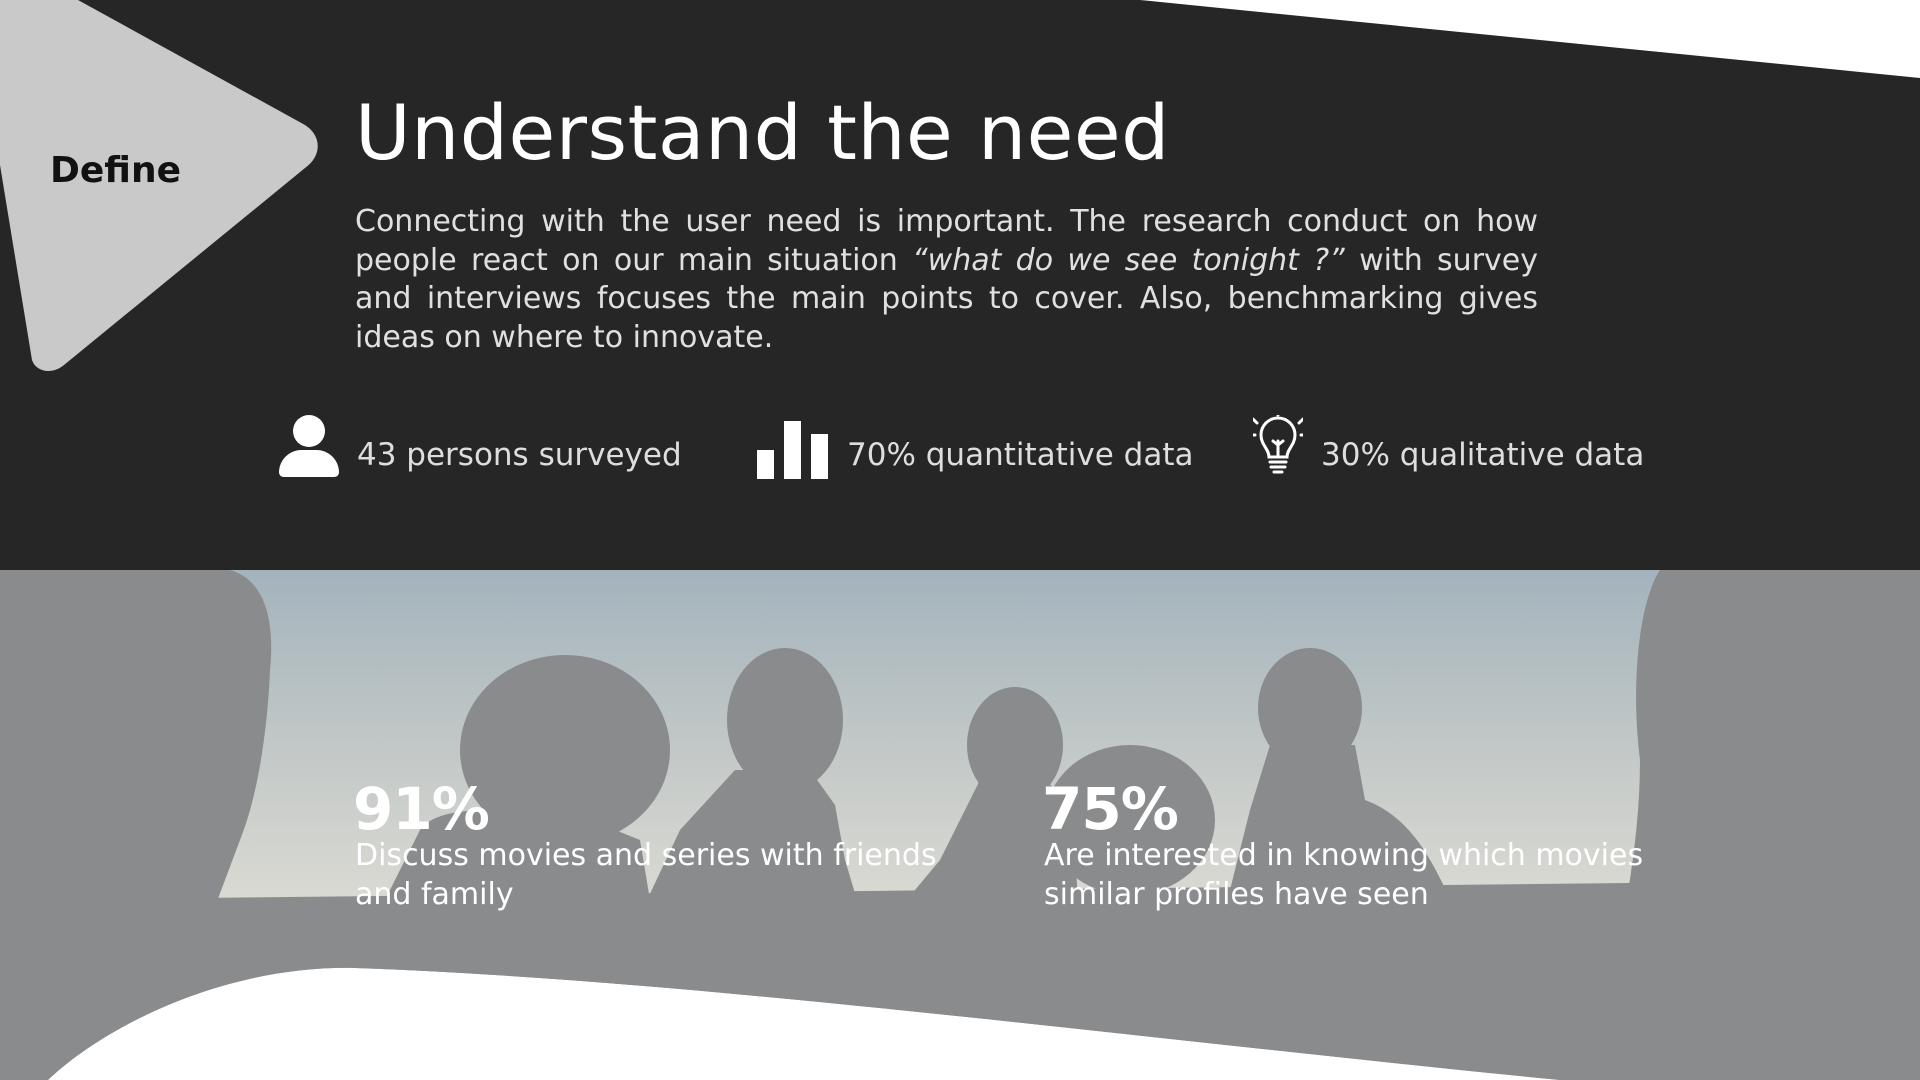 This screenshot has width=1920, height=1080. I want to click on intro-quote: “what do we see tonight ?”, so click(1128, 260).